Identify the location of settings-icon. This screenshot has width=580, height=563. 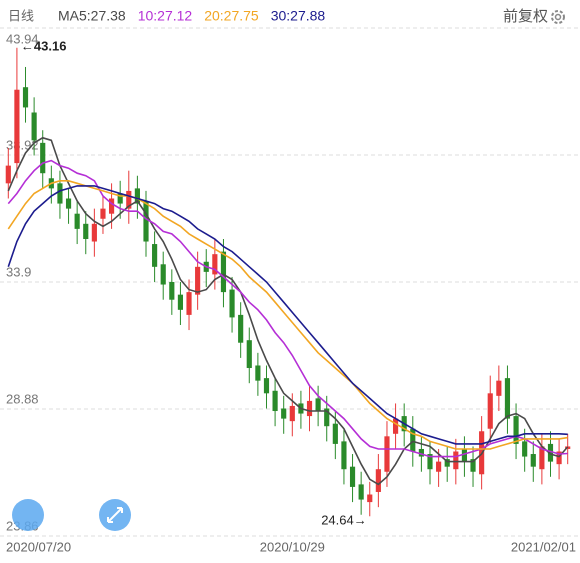
(558, 17).